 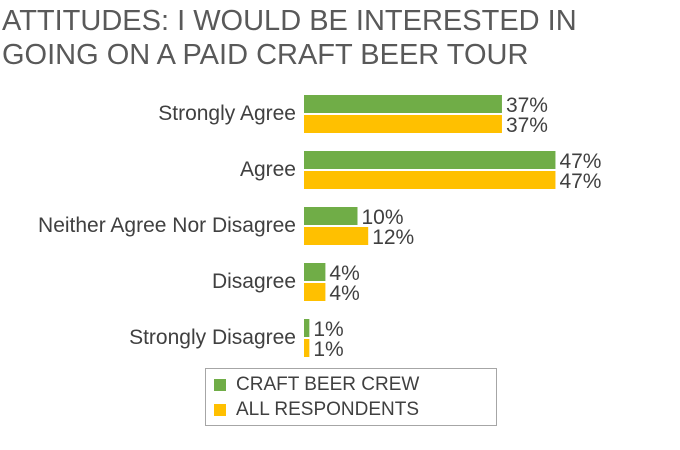 I want to click on category-label-disagree: Disagree, so click(x=254, y=281).